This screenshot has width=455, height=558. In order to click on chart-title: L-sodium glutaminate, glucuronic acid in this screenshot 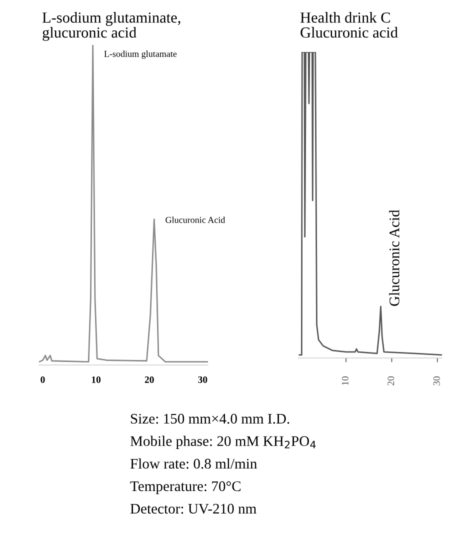, I will do `click(111, 26)`.